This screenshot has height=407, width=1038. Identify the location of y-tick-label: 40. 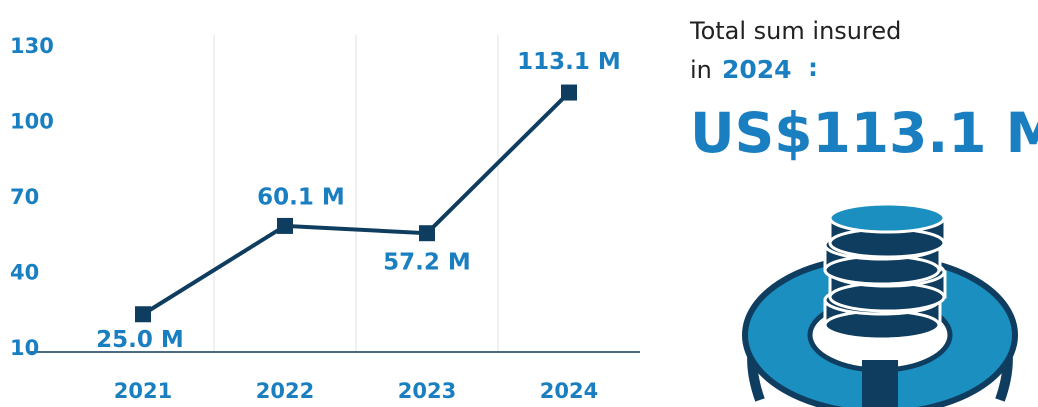
(24, 273).